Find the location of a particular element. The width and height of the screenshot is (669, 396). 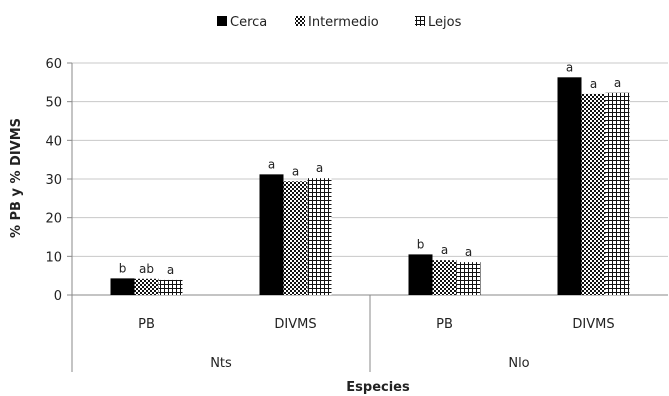

y-axis-title: % PB y % DIVMS is located at coordinates (16, 178).